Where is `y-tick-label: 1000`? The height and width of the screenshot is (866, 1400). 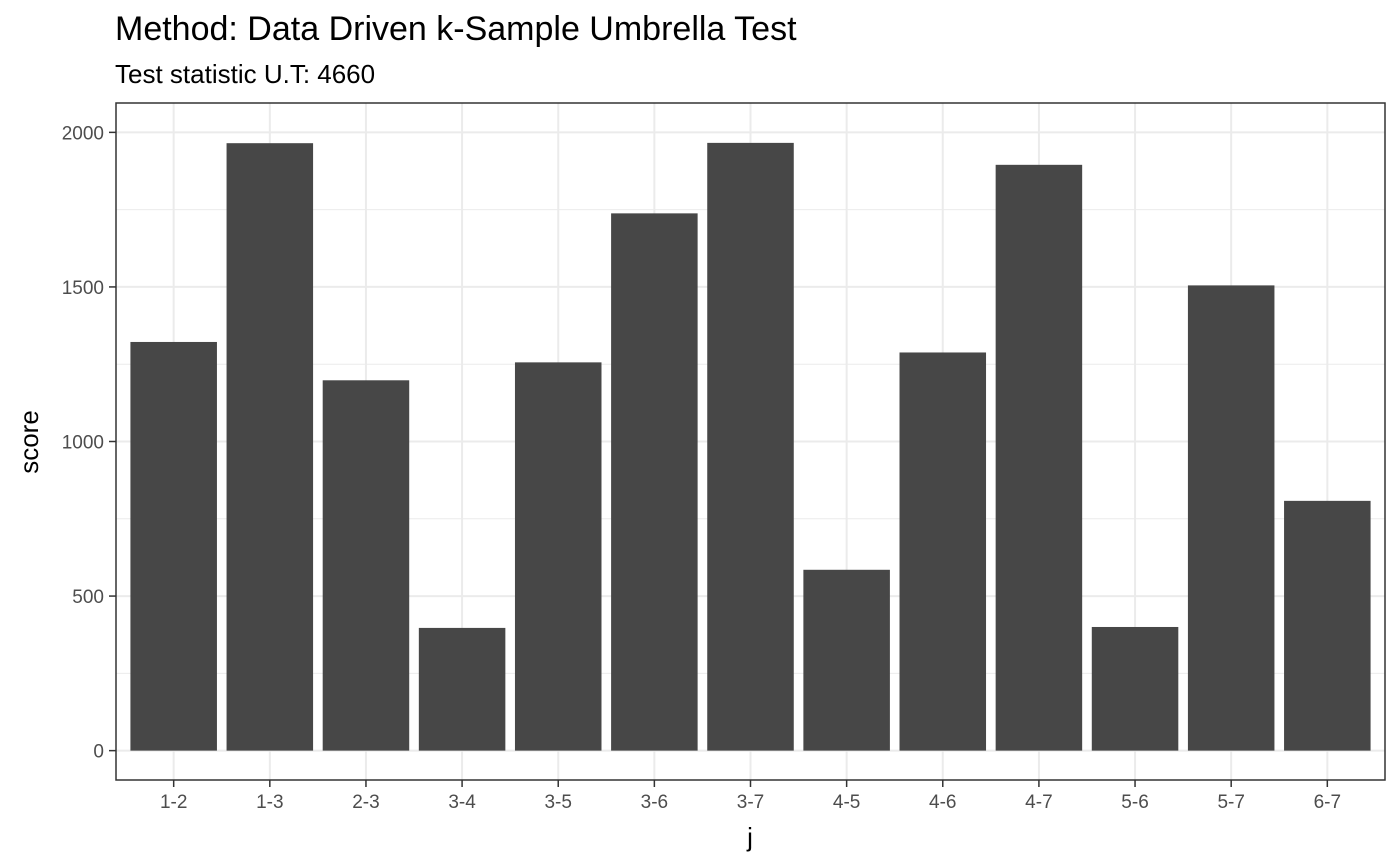
y-tick-label: 1000 is located at coordinates (83, 443).